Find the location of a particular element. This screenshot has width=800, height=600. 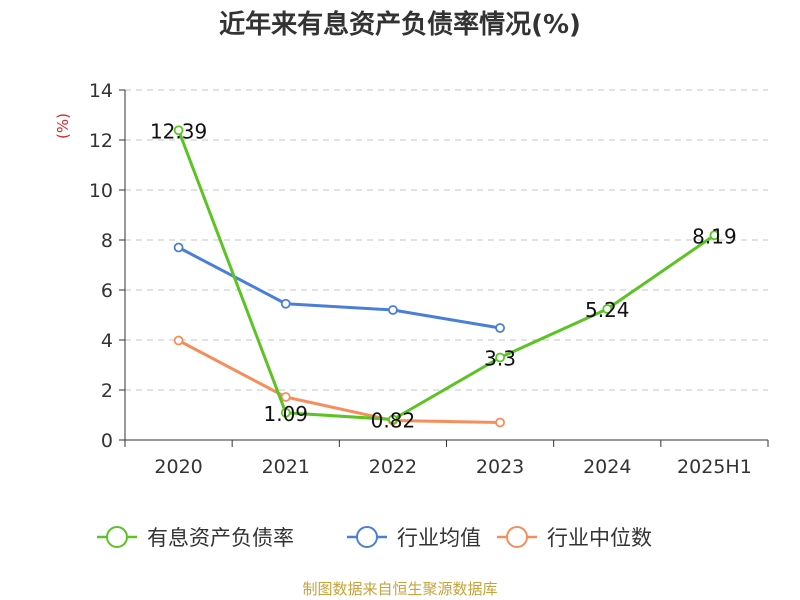

source-note: 制图数据来自恒生聚源数据库 is located at coordinates (399, 589).